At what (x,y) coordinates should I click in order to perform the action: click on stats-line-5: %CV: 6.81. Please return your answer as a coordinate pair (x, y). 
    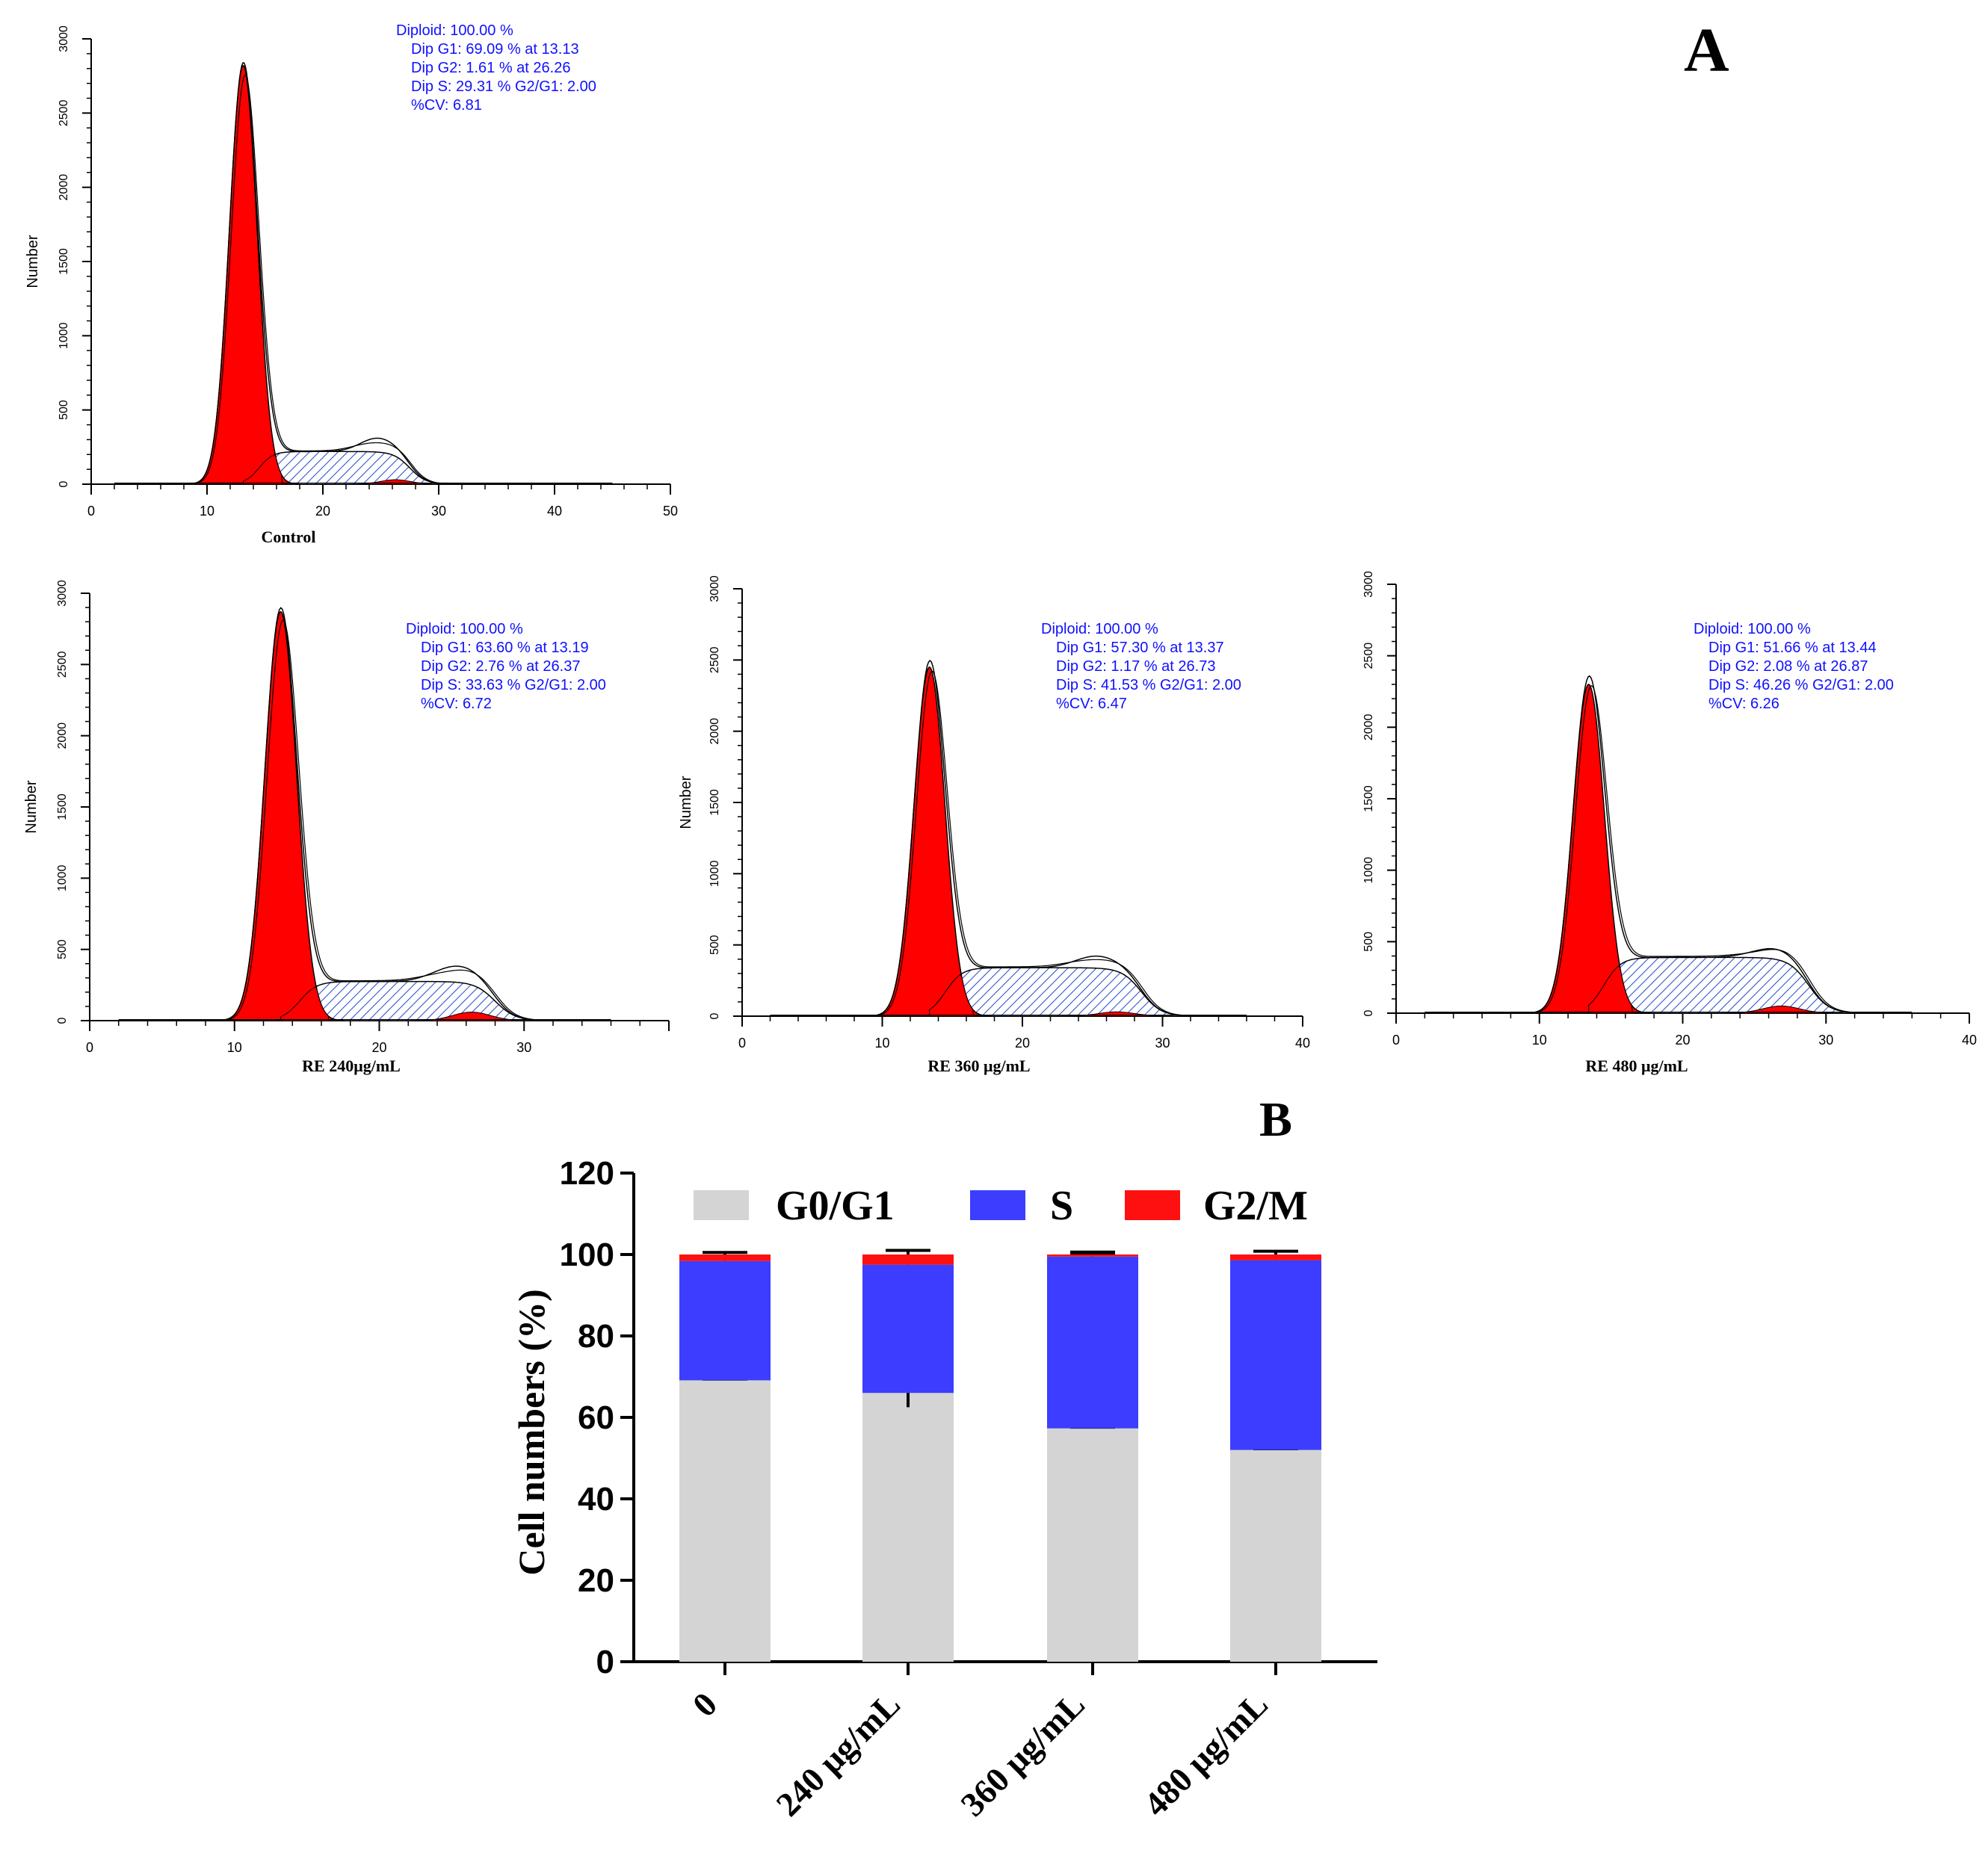
    Looking at the image, I should click on (446, 106).